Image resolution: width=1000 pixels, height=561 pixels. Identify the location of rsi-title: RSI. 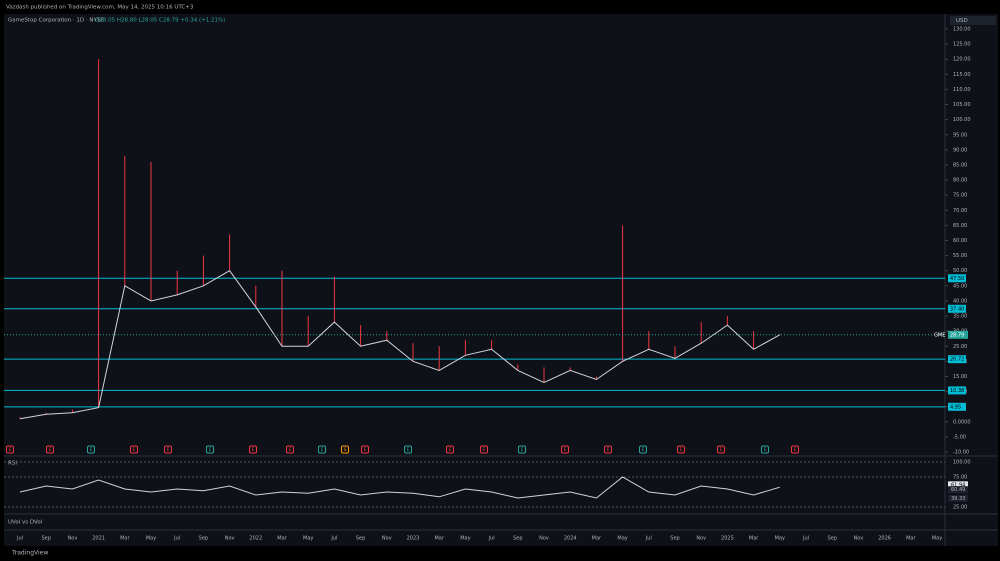
(12, 464).